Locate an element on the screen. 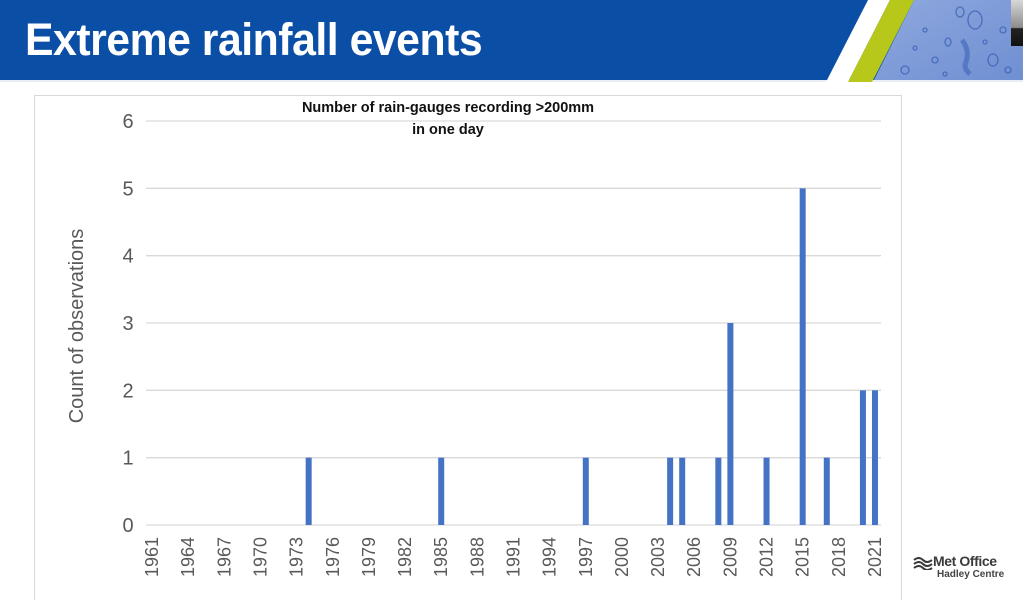 The height and width of the screenshot is (601, 1023). x-tick-label: 2021 is located at coordinates (875, 557).